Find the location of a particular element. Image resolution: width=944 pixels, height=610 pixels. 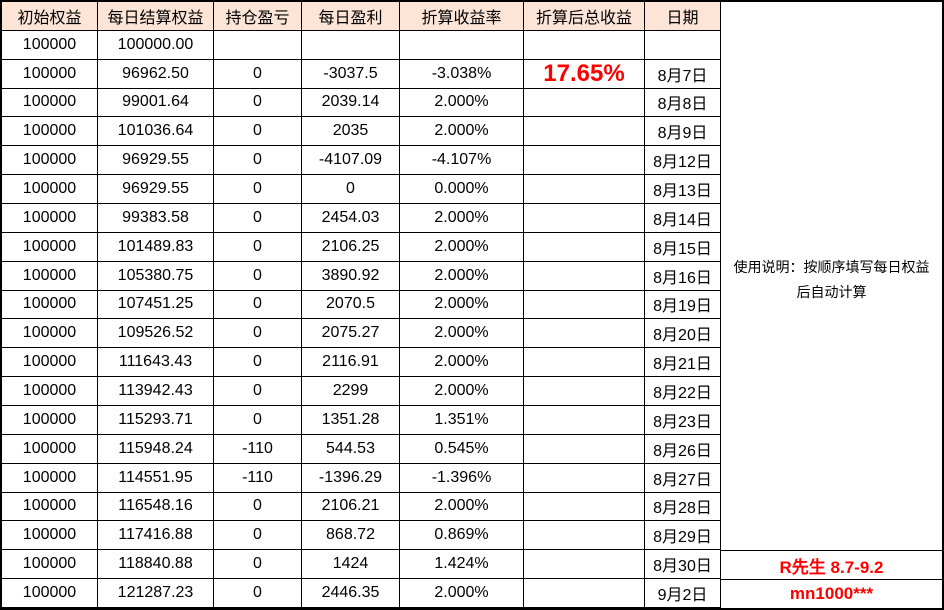

table-cell-r17-c3: 868.72 is located at coordinates (351, 536).